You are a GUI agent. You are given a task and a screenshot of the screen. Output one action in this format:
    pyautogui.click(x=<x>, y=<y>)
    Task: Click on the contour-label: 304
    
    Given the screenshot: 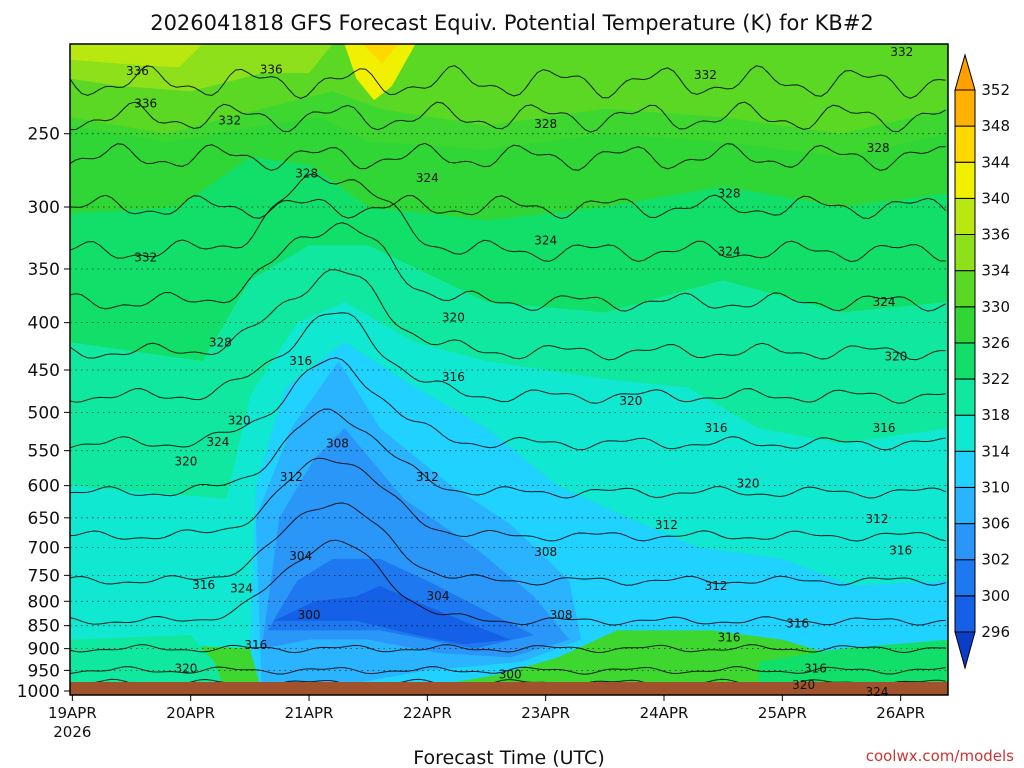 What is the action you would take?
    pyautogui.click(x=438, y=596)
    